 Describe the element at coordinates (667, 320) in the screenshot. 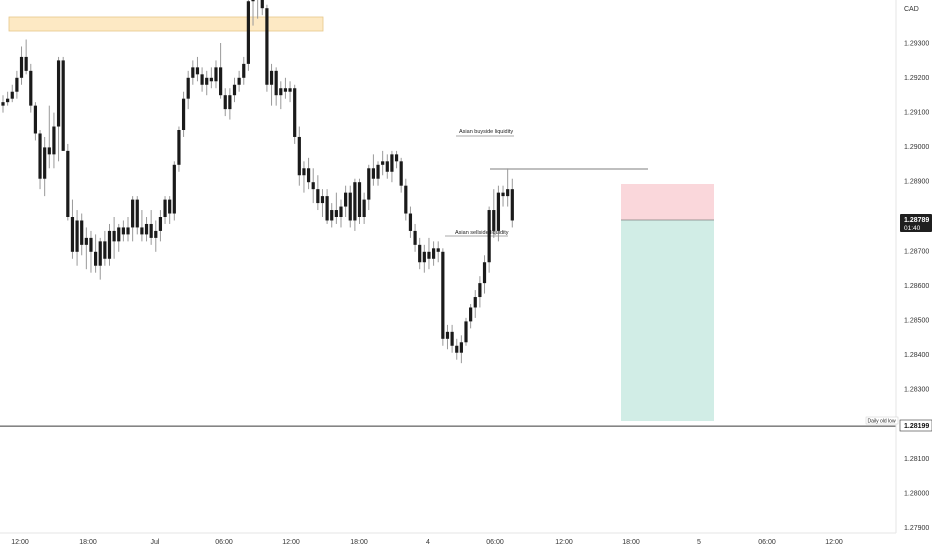

I see `take-profit-zone` at that location.